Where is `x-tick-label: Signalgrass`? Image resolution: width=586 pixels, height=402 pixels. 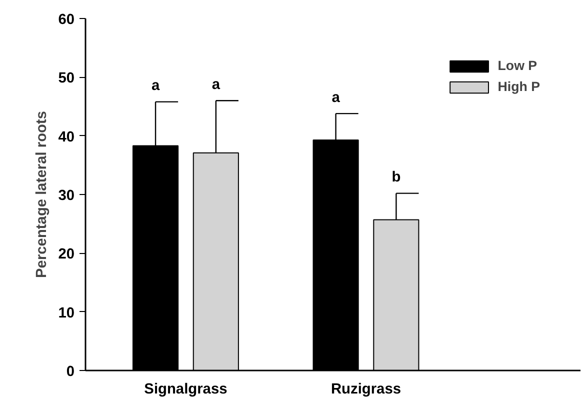
x-tick-label: Signalgrass is located at coordinates (186, 390).